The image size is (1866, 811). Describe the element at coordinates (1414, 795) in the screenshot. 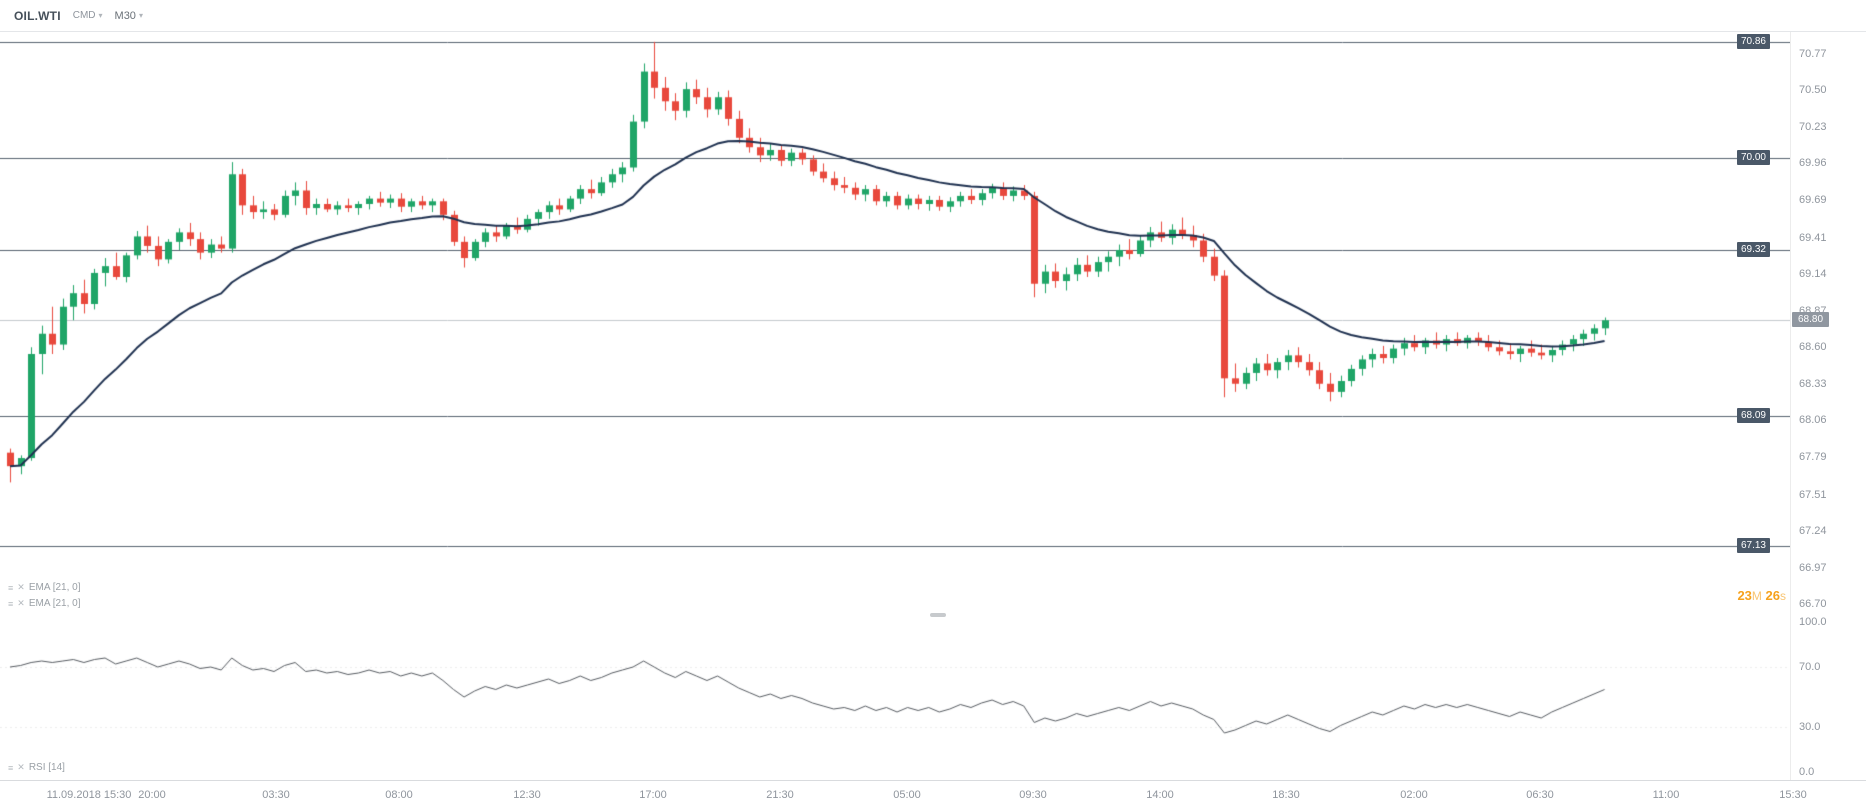

I see `time-label: 02:00` at that location.